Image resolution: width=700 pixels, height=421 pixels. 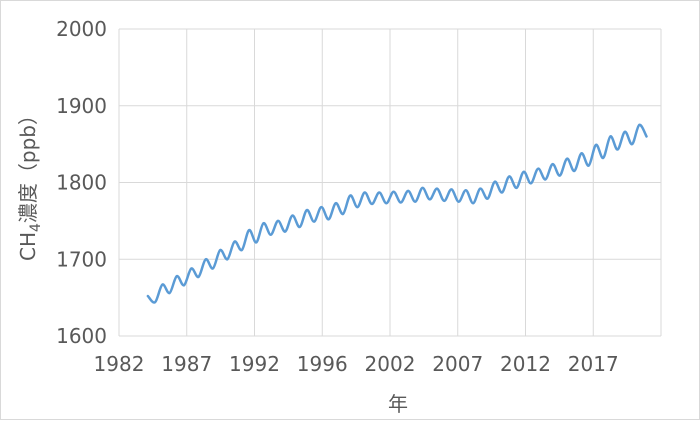 What do you see at coordinates (186, 364) in the screenshot?
I see `x-tick-label: 1987` at bounding box center [186, 364].